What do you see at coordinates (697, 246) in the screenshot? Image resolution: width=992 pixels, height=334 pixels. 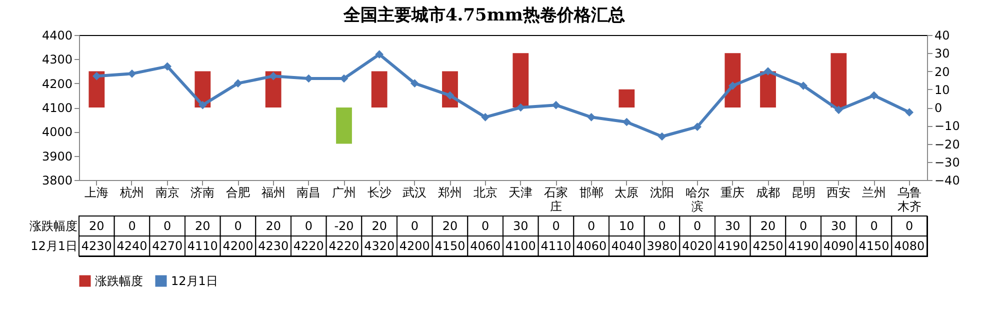 I see `data-label: 4020` at bounding box center [697, 246].